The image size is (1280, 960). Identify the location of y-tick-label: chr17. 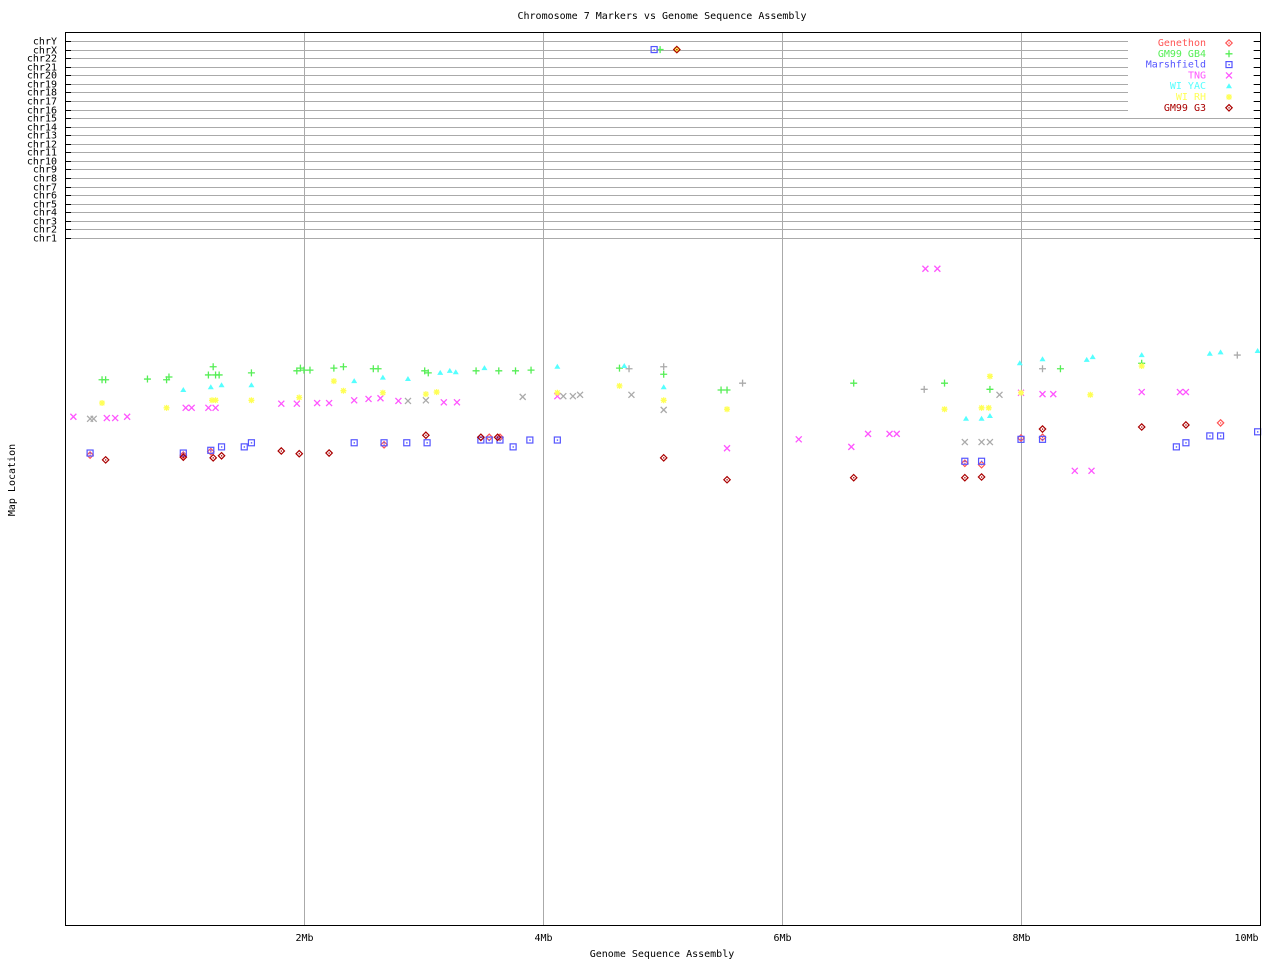
(42, 102).